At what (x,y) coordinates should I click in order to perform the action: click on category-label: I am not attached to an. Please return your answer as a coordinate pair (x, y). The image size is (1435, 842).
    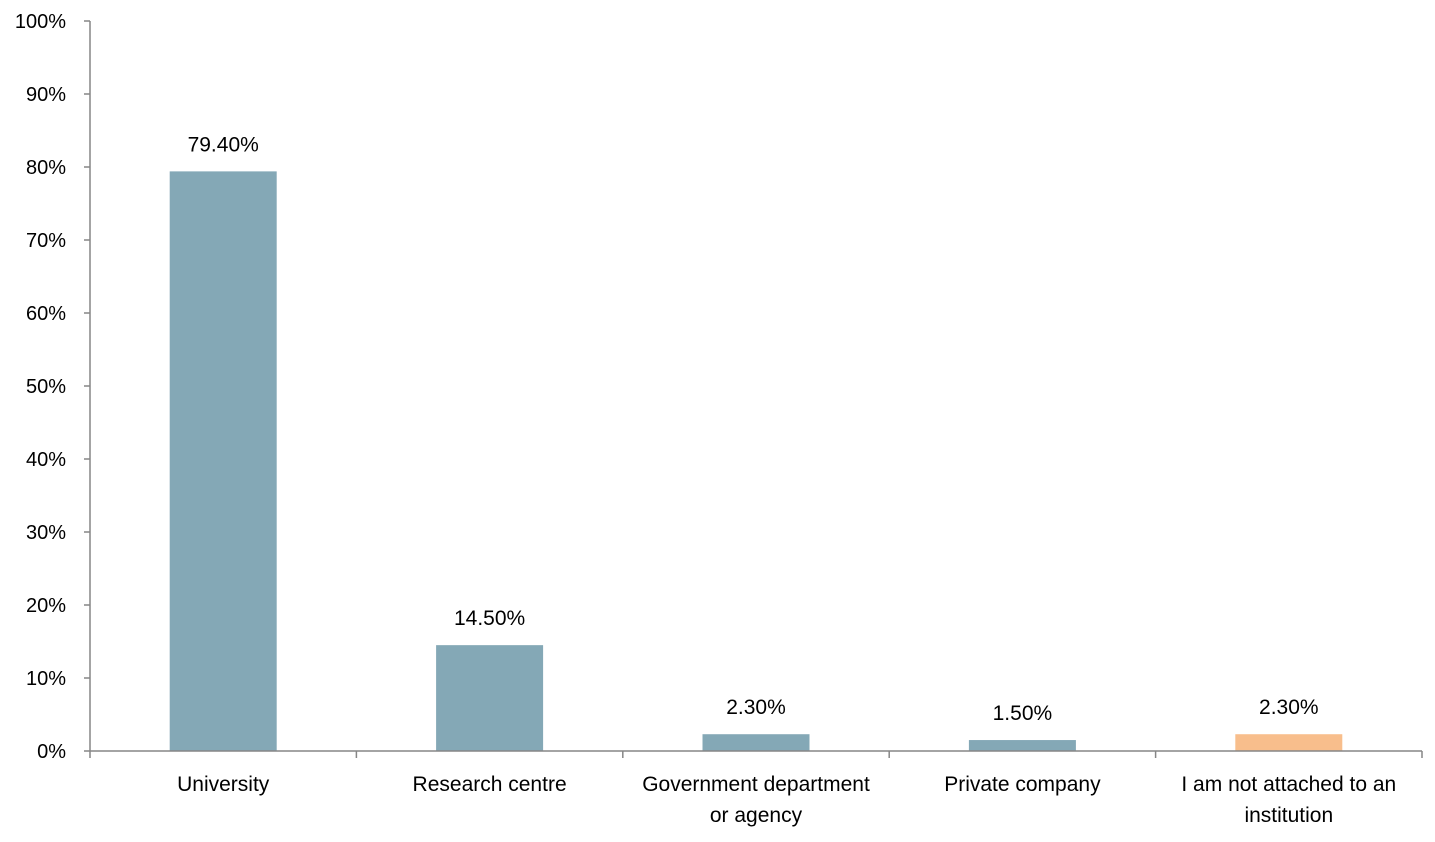
    Looking at the image, I should click on (1288, 784).